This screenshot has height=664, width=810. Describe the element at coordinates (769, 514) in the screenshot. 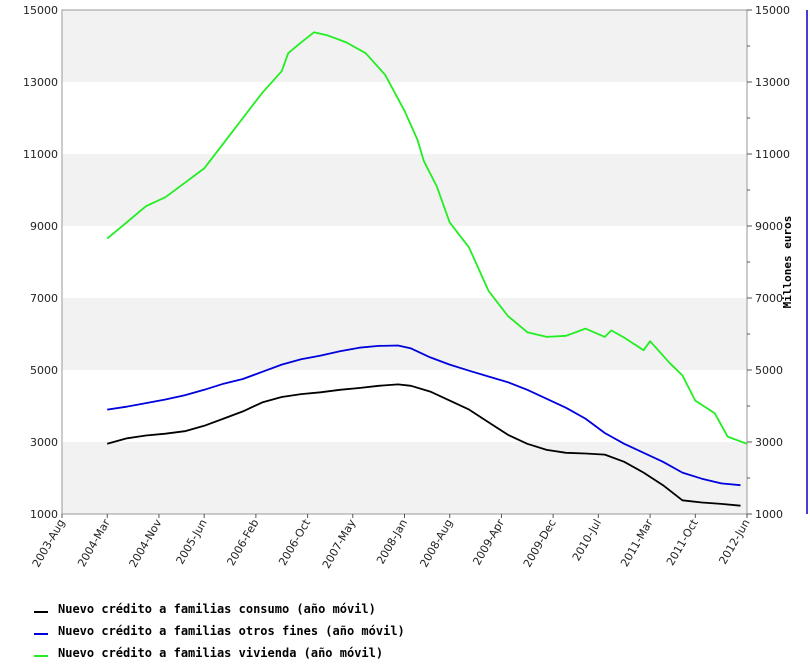

I see `right-tick-label: 1000` at that location.